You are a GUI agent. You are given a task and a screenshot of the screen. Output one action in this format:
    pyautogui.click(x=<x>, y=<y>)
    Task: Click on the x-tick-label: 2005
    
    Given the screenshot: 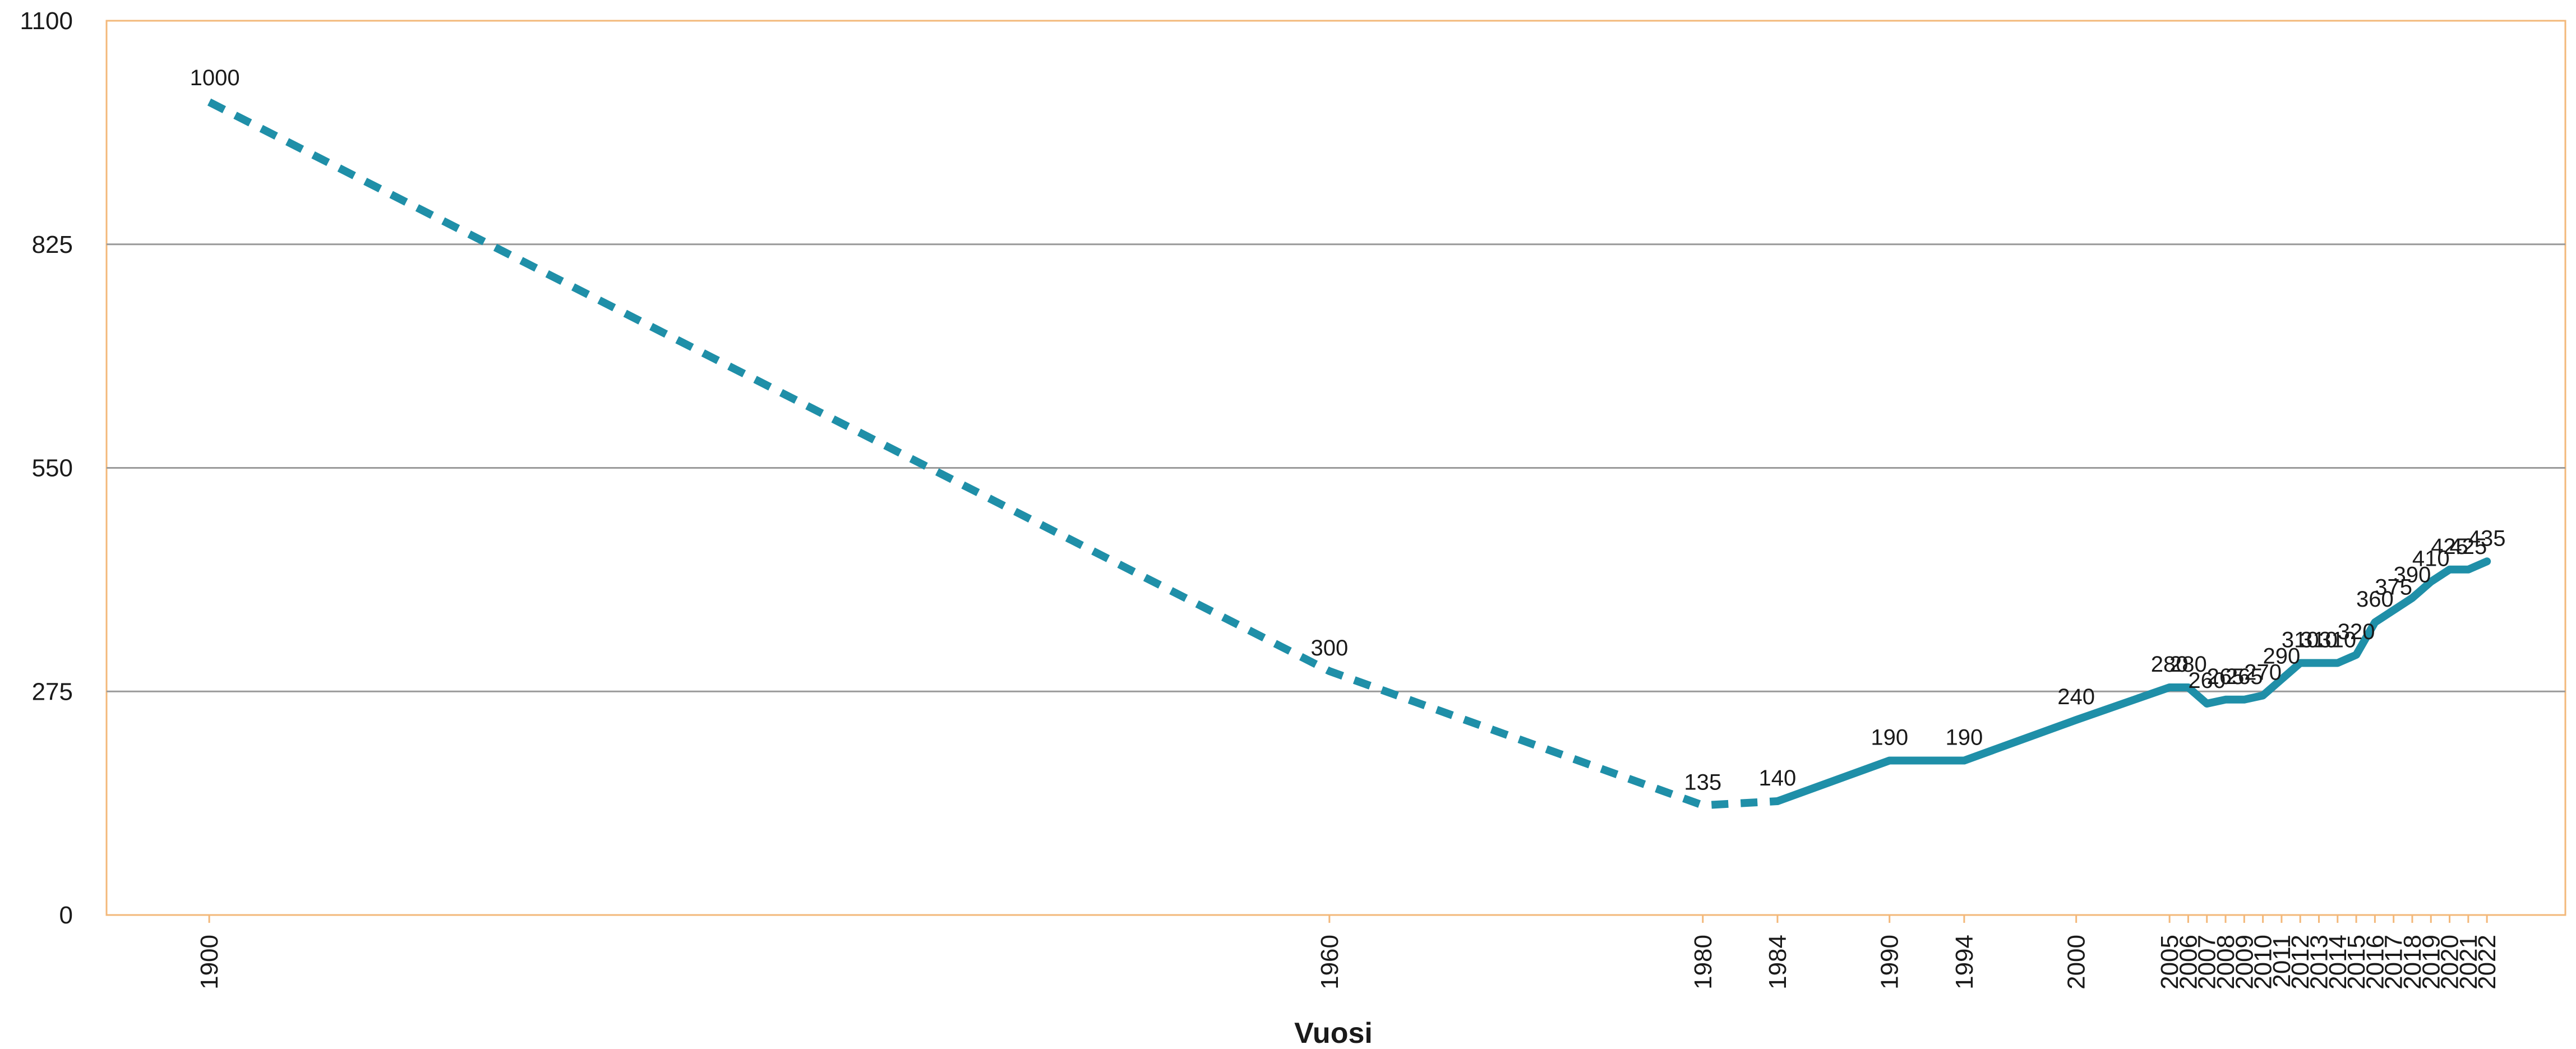 What is the action you would take?
    pyautogui.click(x=2169, y=962)
    